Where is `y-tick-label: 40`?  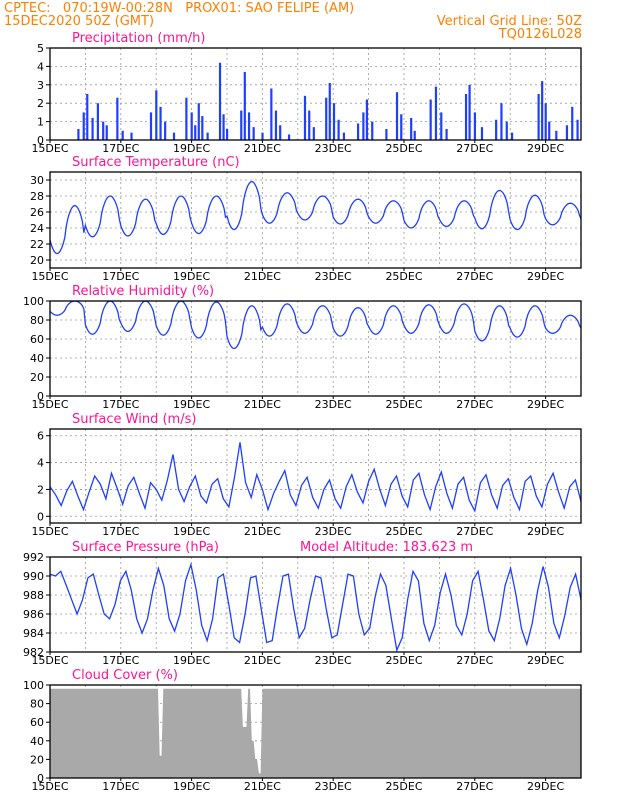
y-tick-label: 40 is located at coordinates (37, 741).